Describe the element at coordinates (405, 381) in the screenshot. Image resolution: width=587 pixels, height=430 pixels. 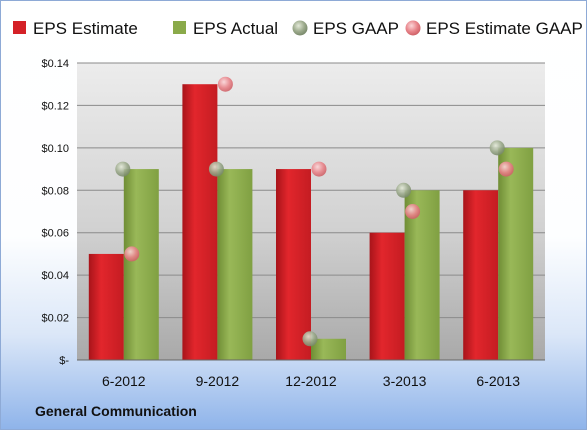
I see `x-tick-label: 3-2013` at that location.